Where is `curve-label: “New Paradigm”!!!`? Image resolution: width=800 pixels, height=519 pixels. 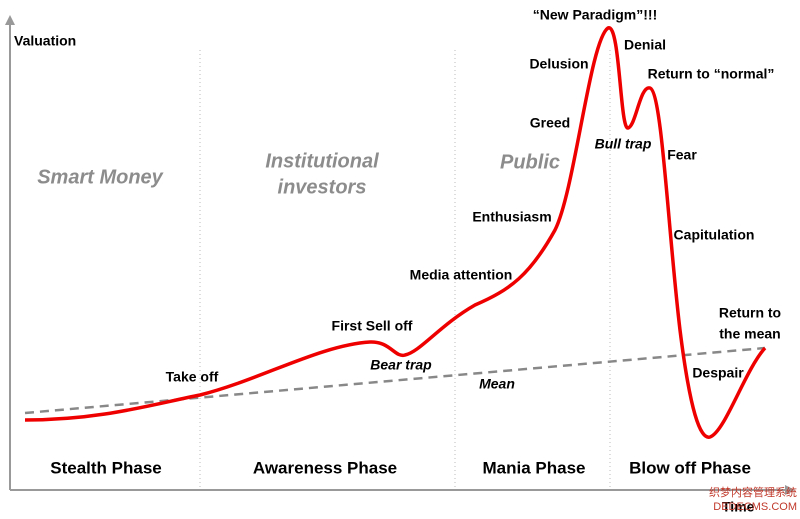 curve-label: “New Paradigm”!!! is located at coordinates (595, 15).